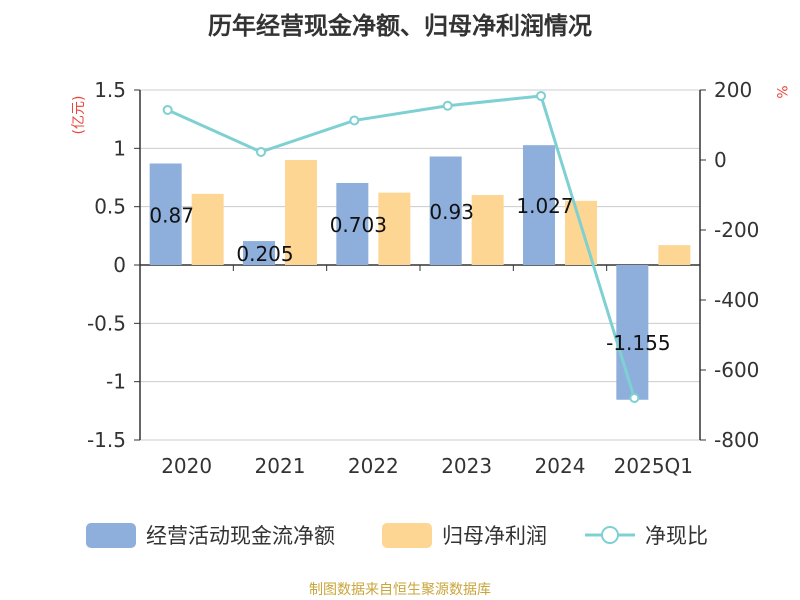 The width and height of the screenshot is (800, 600). Describe the element at coordinates (79, 115) in the screenshot. I see `left-axis-unit: (亿元)` at that location.